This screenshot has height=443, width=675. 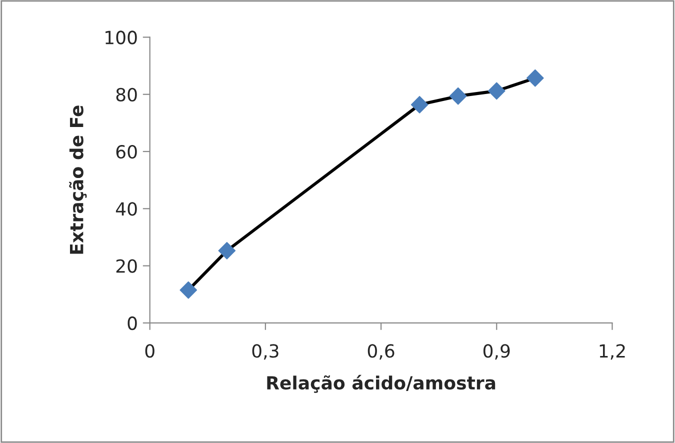 What do you see at coordinates (496, 352) in the screenshot?
I see `x-tick-label: 0,9` at bounding box center [496, 352].